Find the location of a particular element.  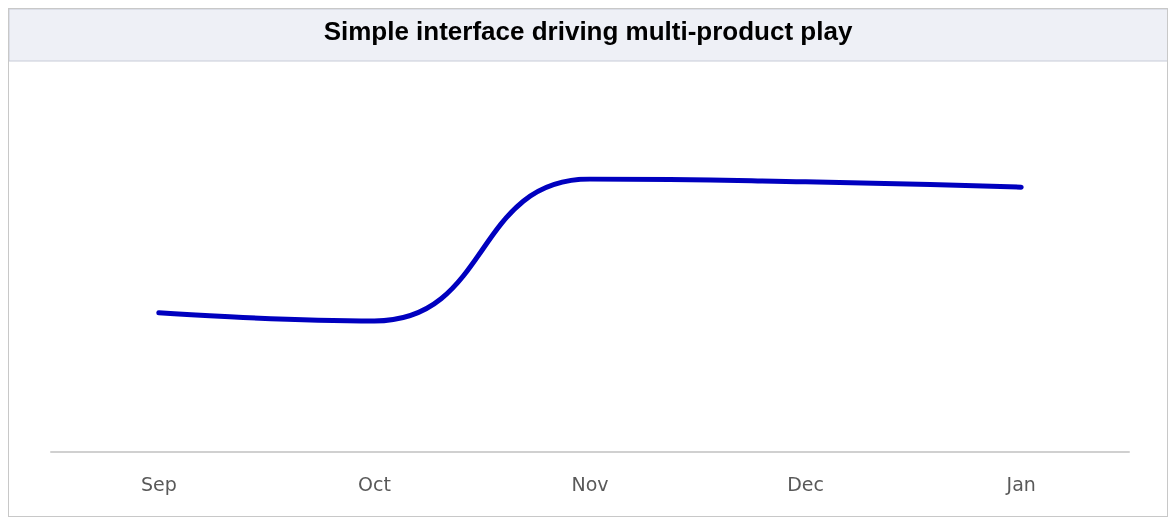

x-tick-label: Sep is located at coordinates (158, 483).